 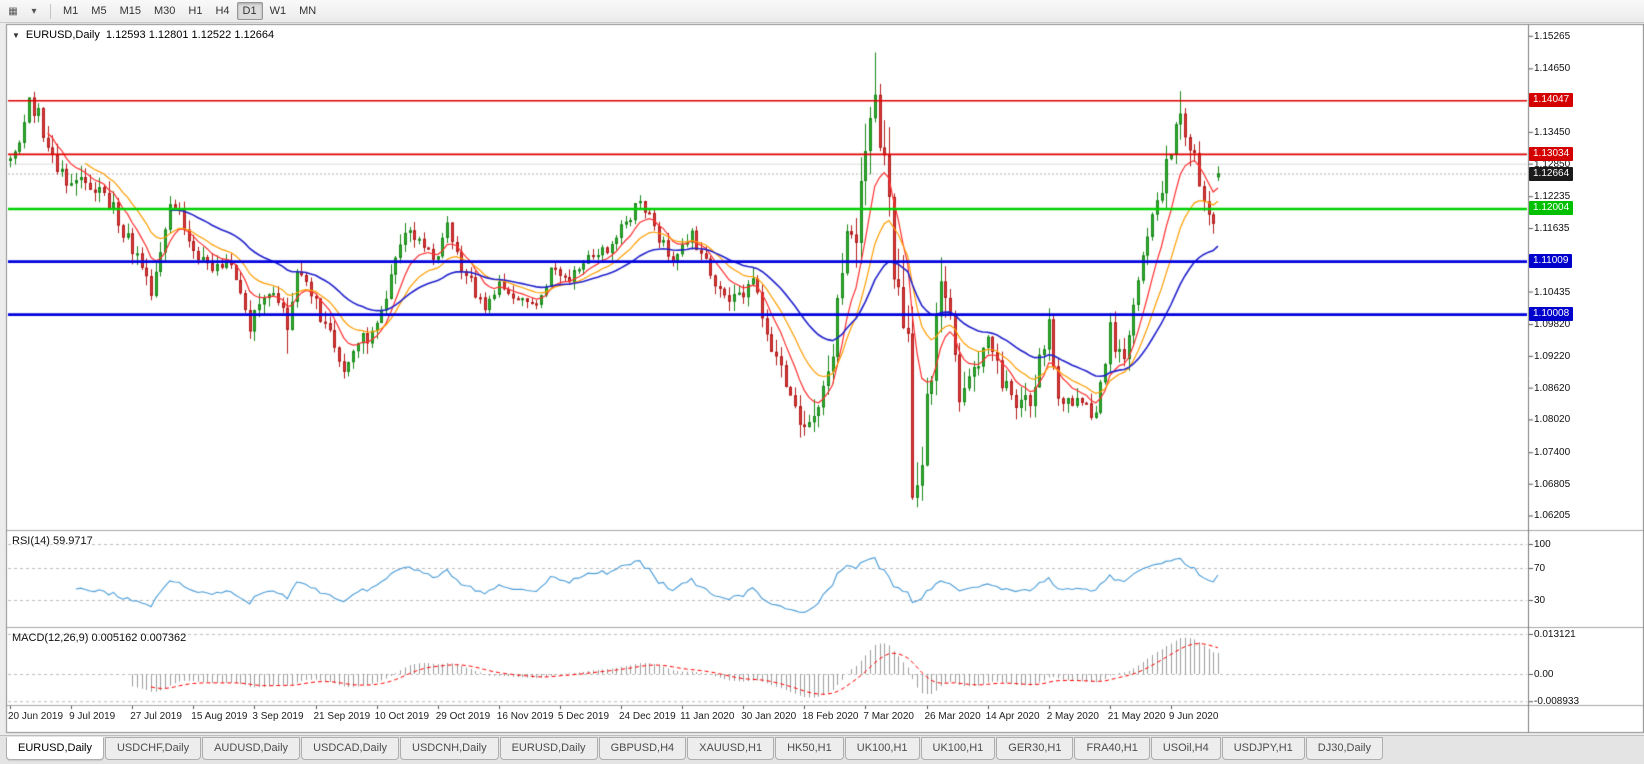 What do you see at coordinates (219, 716) in the screenshot?
I see `date-label: 15 Aug 2019` at bounding box center [219, 716].